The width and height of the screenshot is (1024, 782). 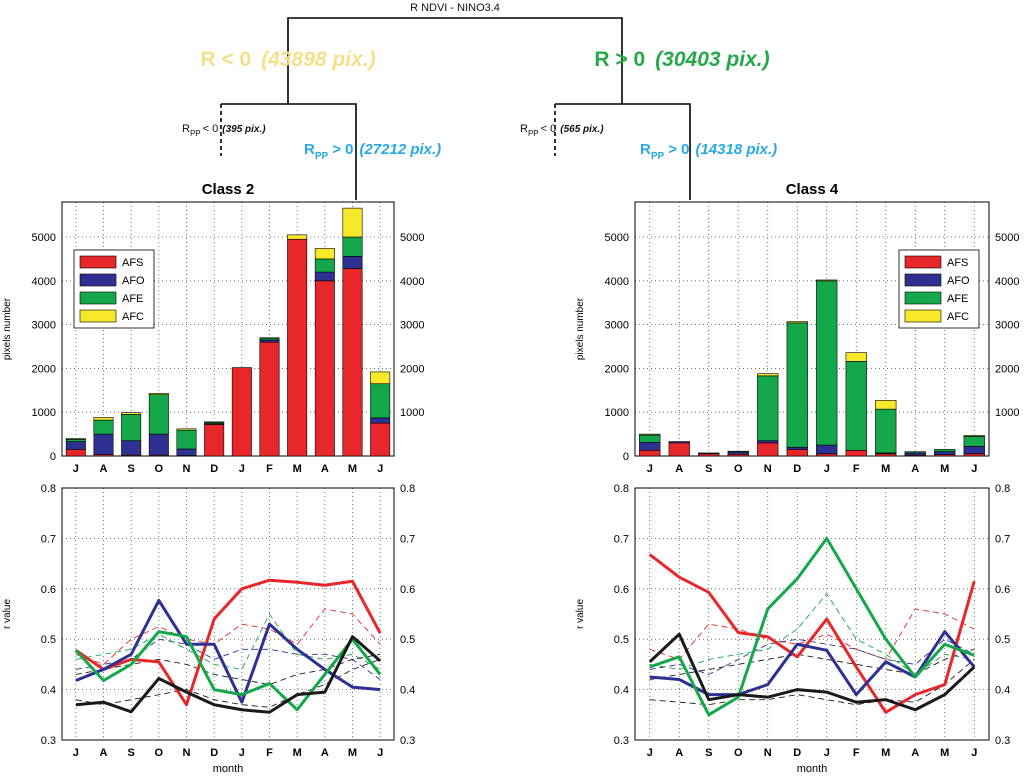 What do you see at coordinates (621, 590) in the screenshot?
I see `y-tick-label: 0.6` at bounding box center [621, 590].